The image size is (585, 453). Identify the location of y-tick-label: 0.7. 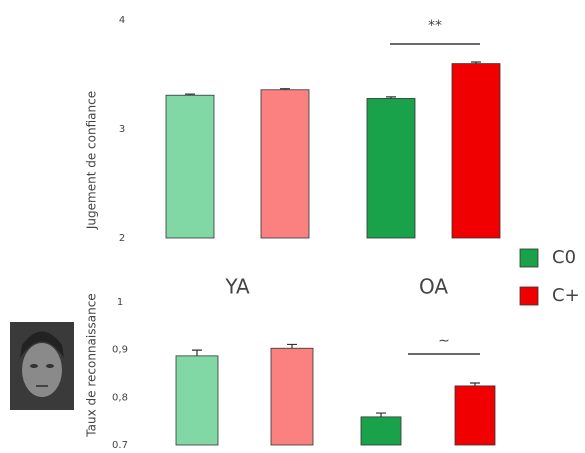
(120, 444).